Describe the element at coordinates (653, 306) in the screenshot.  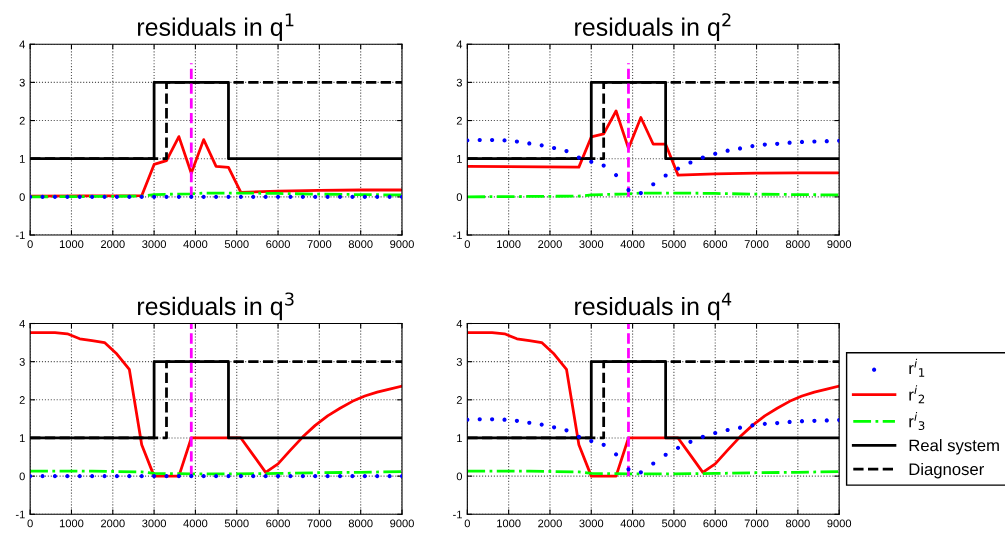
I see `chart-title: residuals in q$^{4}$` at that location.